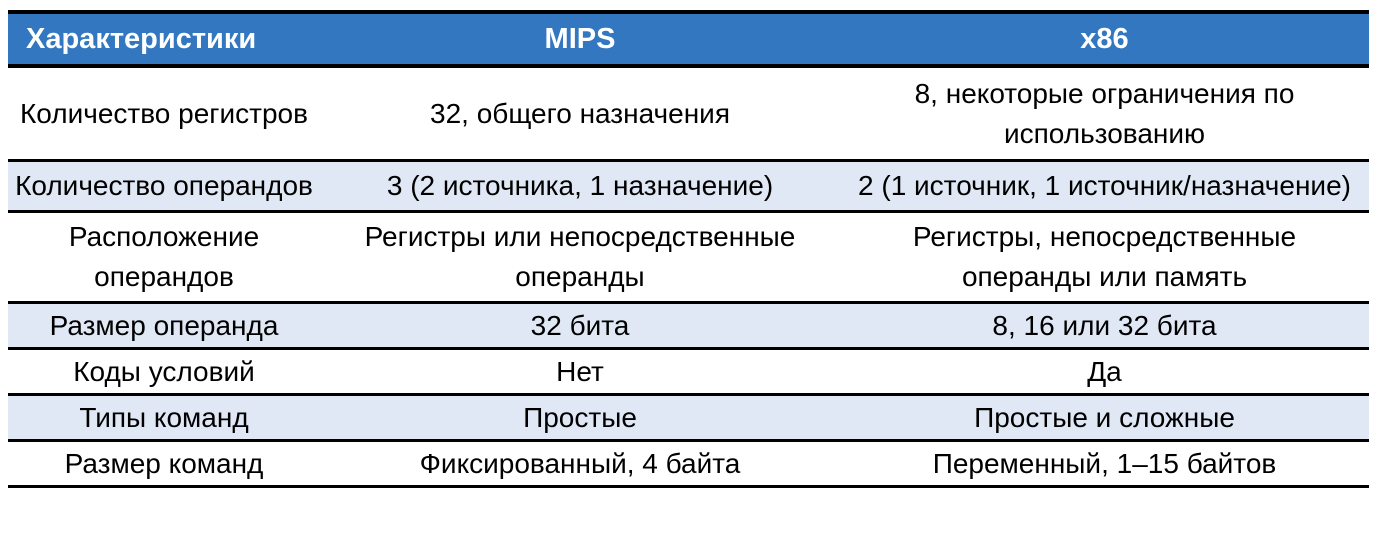 The width and height of the screenshot is (1380, 554). What do you see at coordinates (164, 186) in the screenshot?
I see `cell-characteristic: Количество операндов` at bounding box center [164, 186].